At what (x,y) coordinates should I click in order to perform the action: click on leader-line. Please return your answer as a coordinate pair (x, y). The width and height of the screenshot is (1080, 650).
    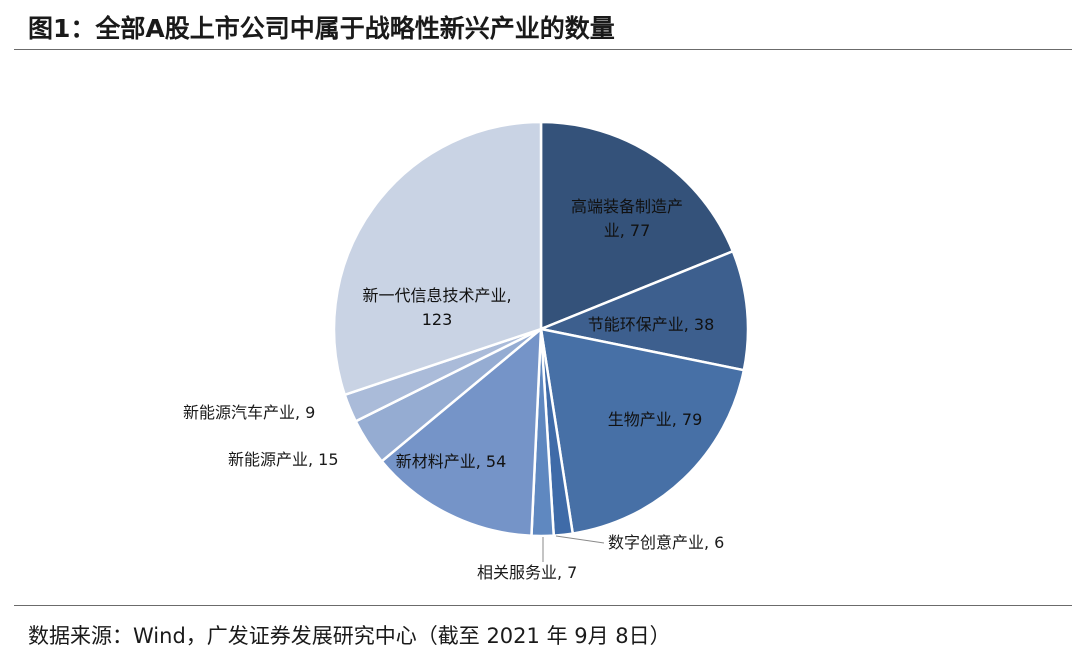
    Looking at the image, I should click on (580, 539).